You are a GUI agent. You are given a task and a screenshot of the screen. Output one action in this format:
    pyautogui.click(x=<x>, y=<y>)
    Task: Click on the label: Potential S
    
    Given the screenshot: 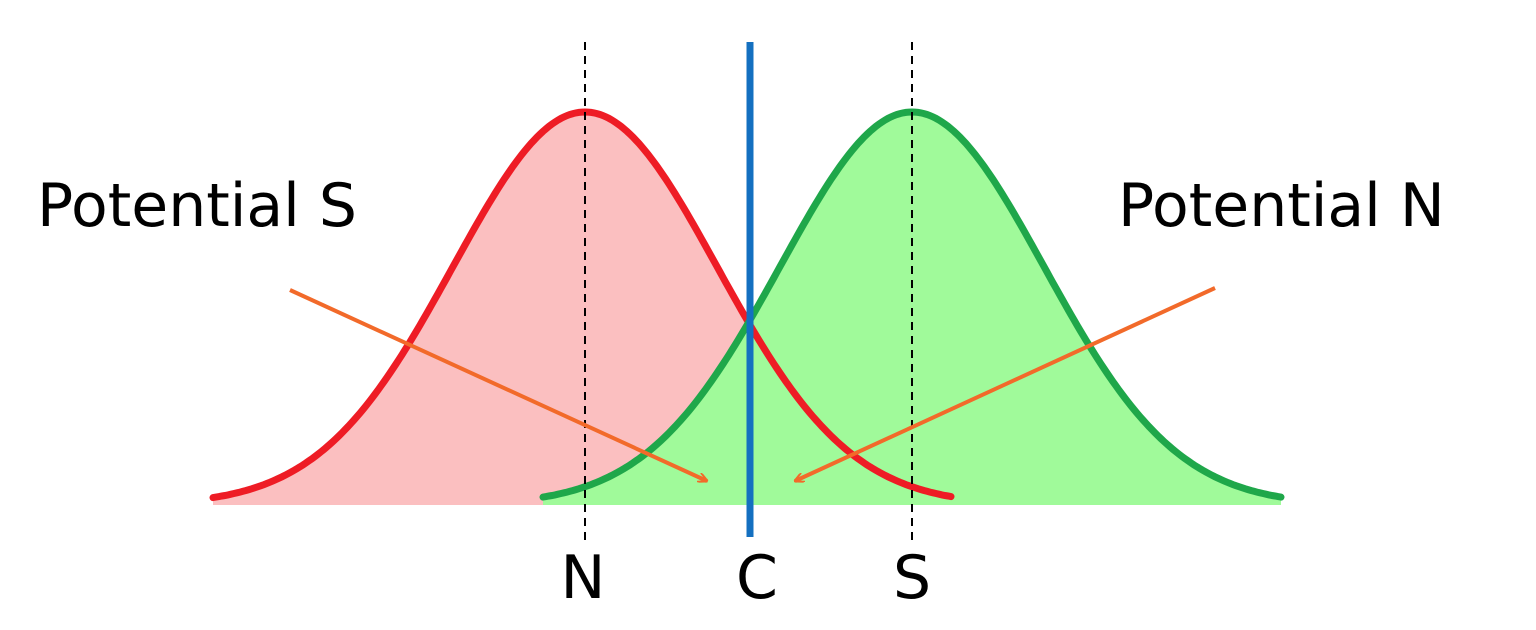 What is the action you would take?
    pyautogui.click(x=197, y=206)
    